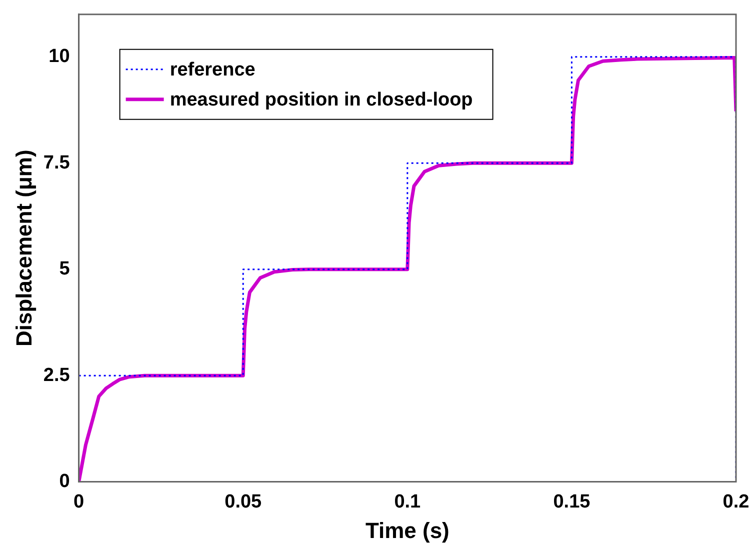  Describe the element at coordinates (213, 70) in the screenshot. I see `legend-label: reference` at that location.